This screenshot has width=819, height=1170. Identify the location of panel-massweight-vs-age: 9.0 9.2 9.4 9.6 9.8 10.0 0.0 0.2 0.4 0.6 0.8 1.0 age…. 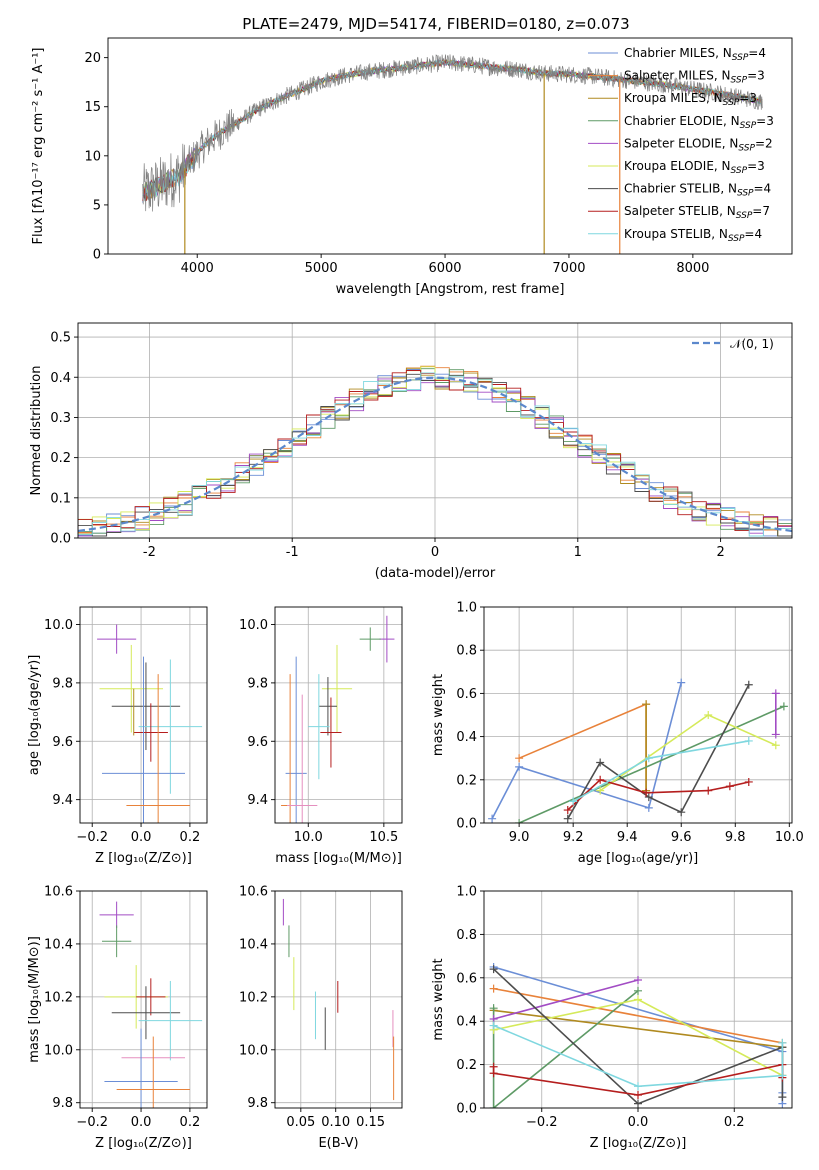
(617, 734).